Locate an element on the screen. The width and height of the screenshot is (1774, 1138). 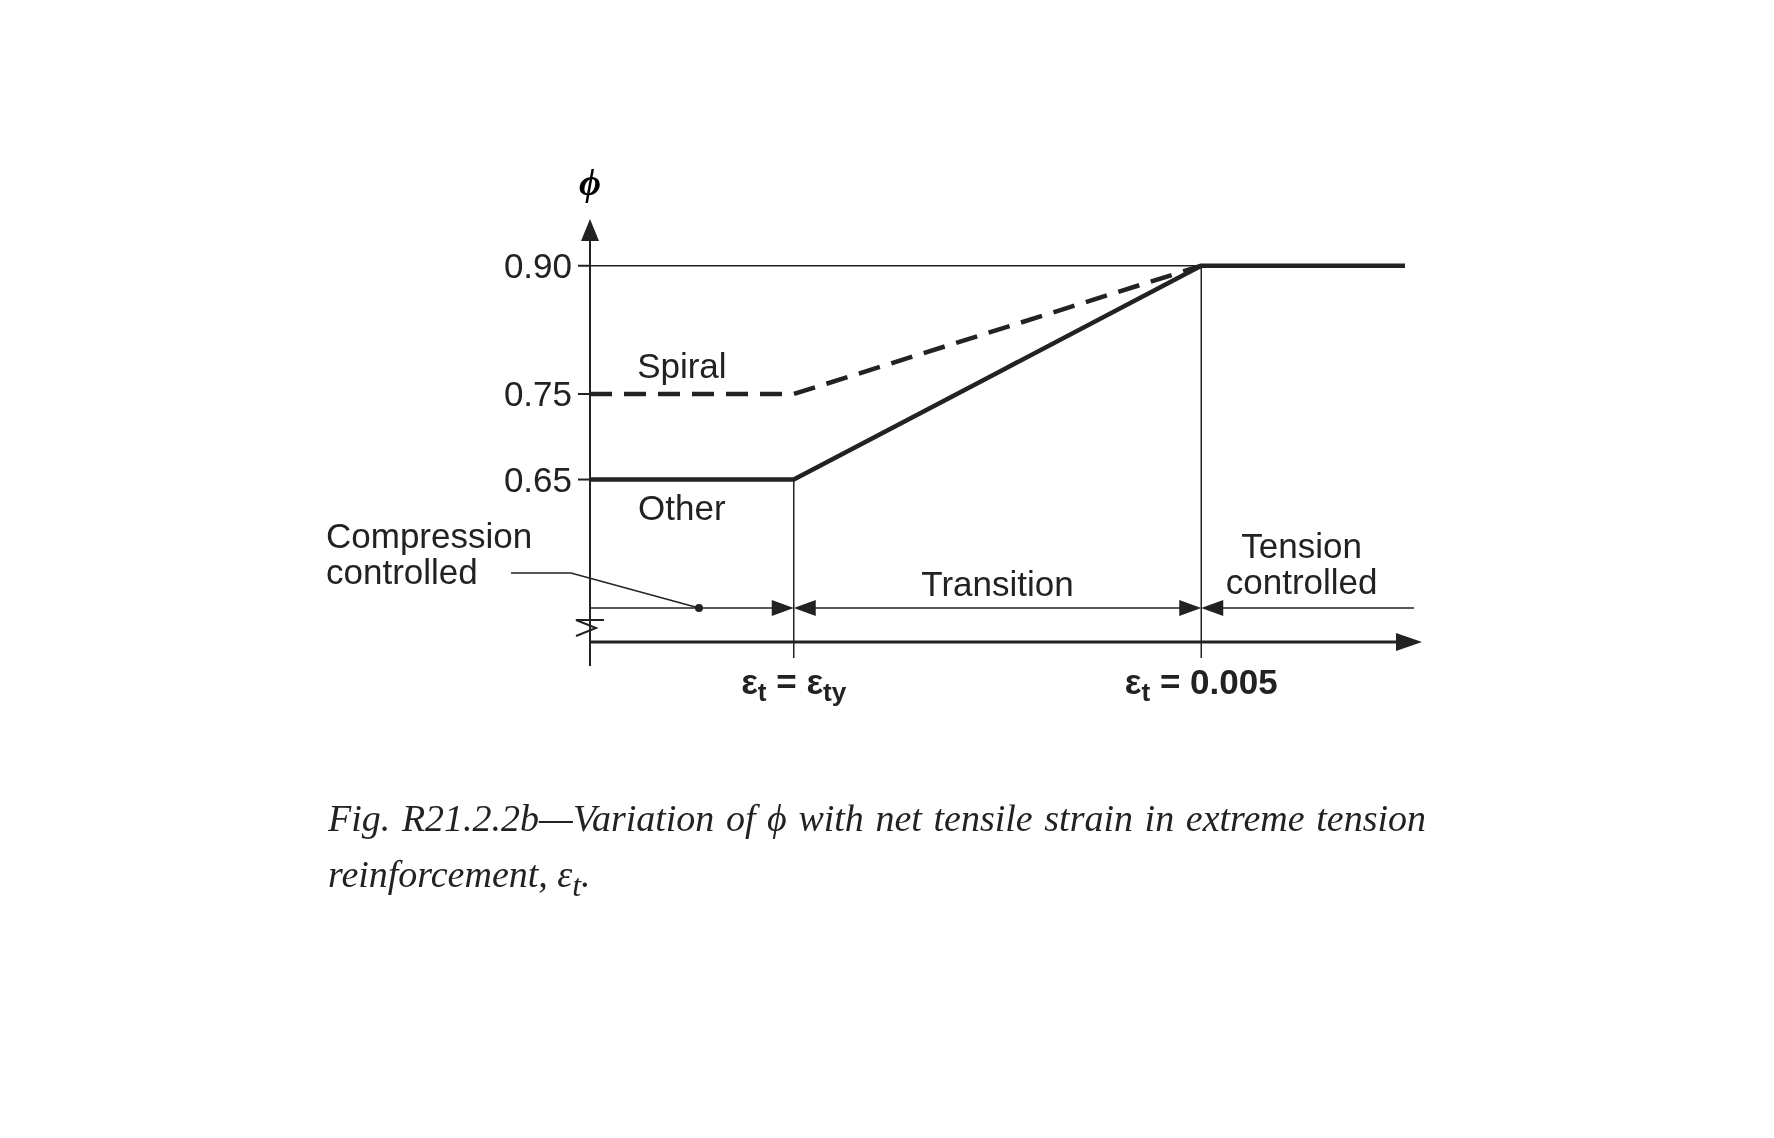
text: Compression controlled is located at coordinates (429, 553).